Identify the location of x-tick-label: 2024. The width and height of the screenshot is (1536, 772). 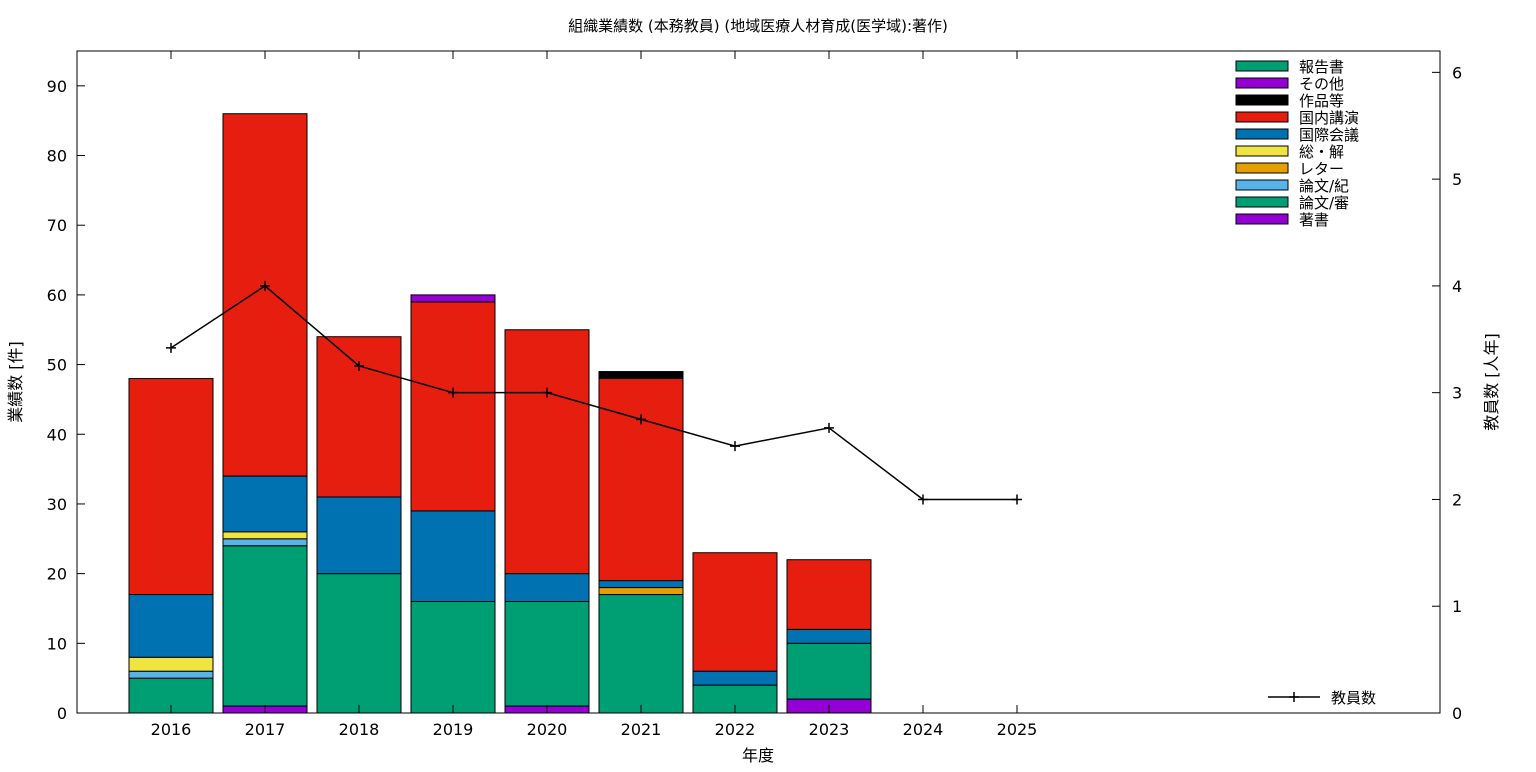
(923, 729).